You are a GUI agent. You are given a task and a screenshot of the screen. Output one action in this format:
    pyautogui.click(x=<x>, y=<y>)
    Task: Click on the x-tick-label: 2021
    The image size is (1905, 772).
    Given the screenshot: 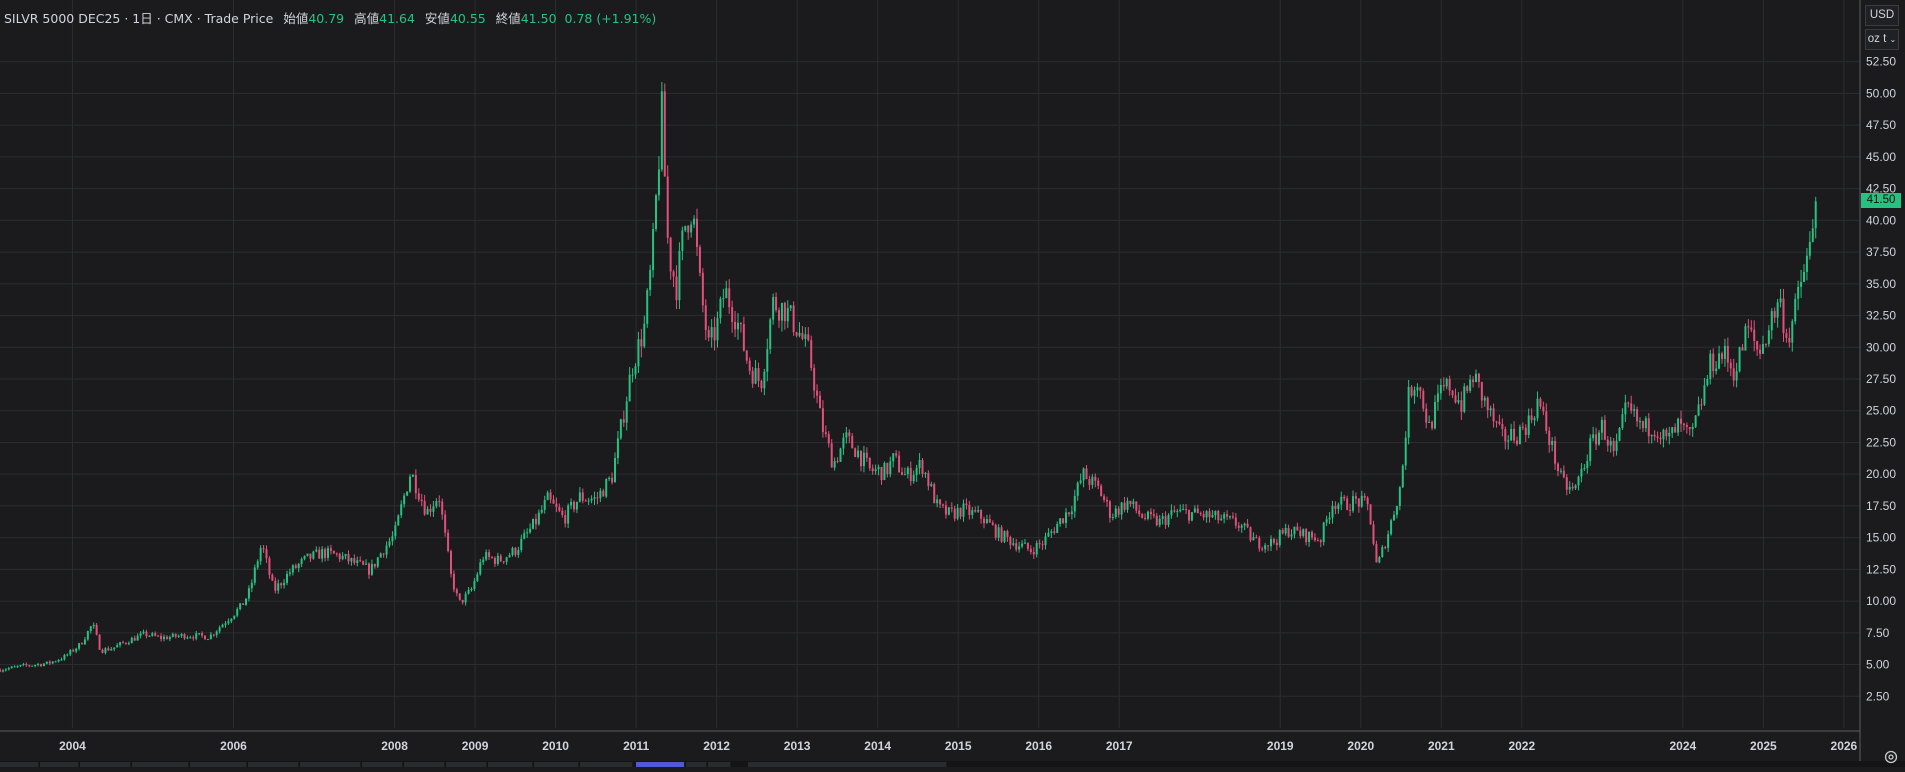 What is the action you would take?
    pyautogui.click(x=1441, y=746)
    